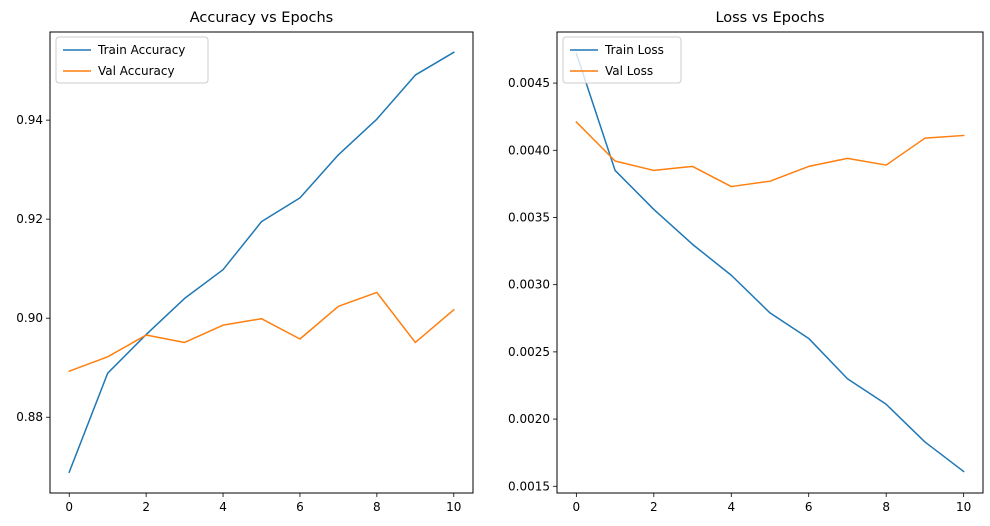 The height and width of the screenshot is (526, 990). I want to click on y-tick-label: 0.0035, so click(529, 217).